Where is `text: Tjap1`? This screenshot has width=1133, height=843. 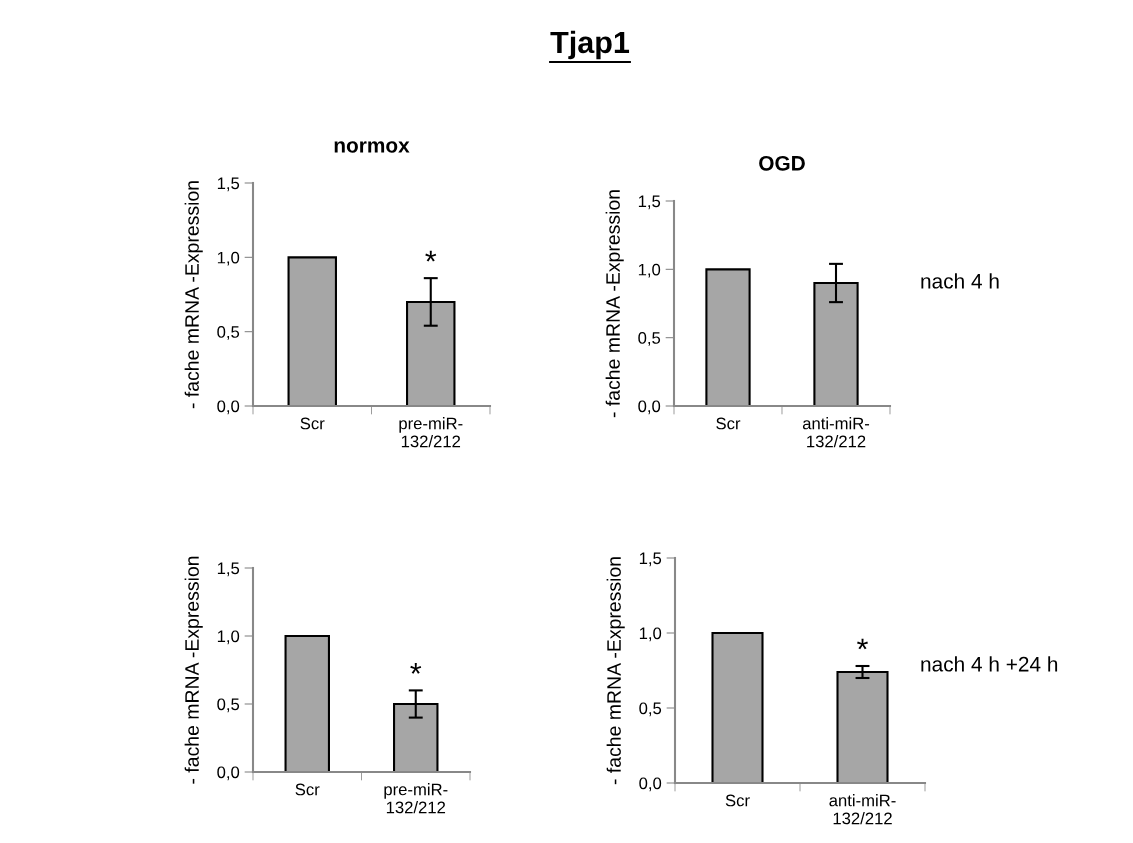
text: Tjap1 is located at coordinates (590, 45).